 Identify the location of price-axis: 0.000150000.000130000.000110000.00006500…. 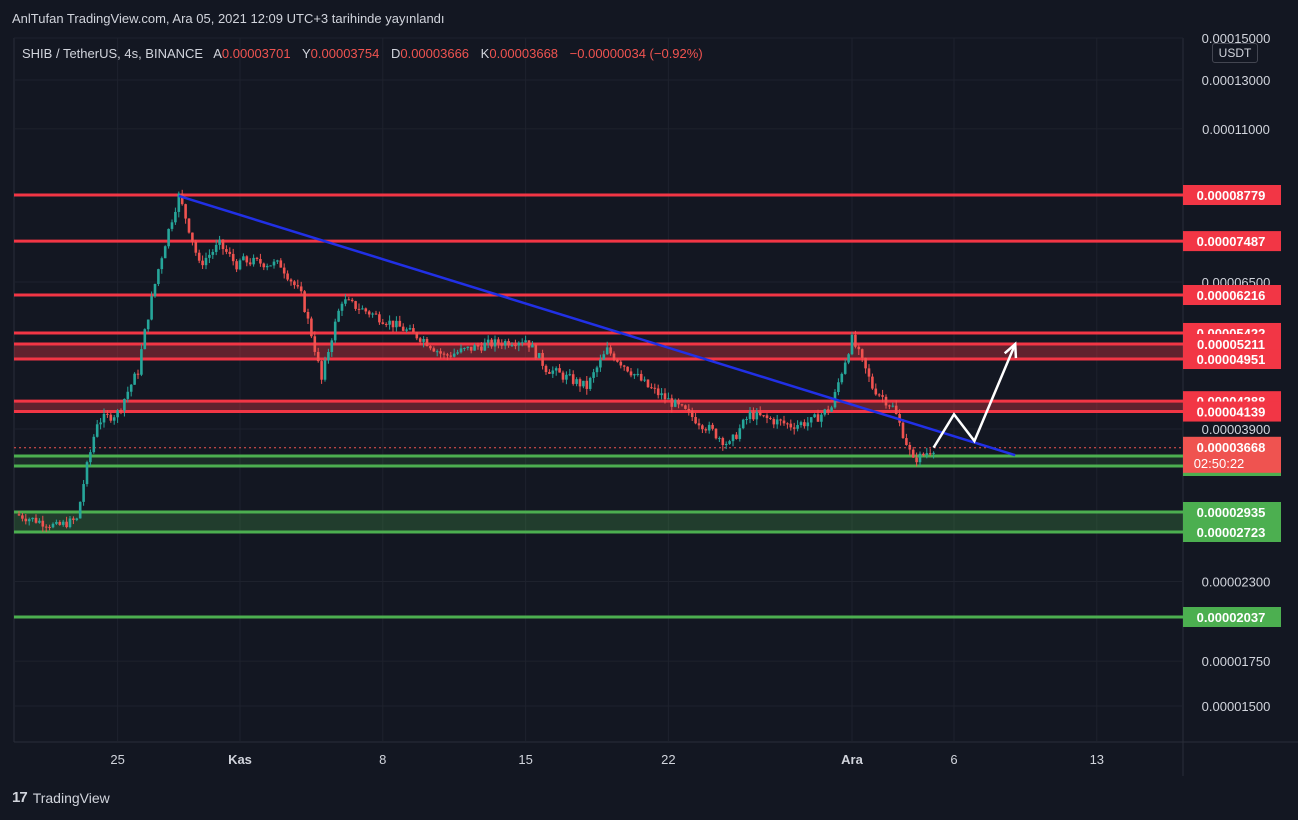
(1232, 372).